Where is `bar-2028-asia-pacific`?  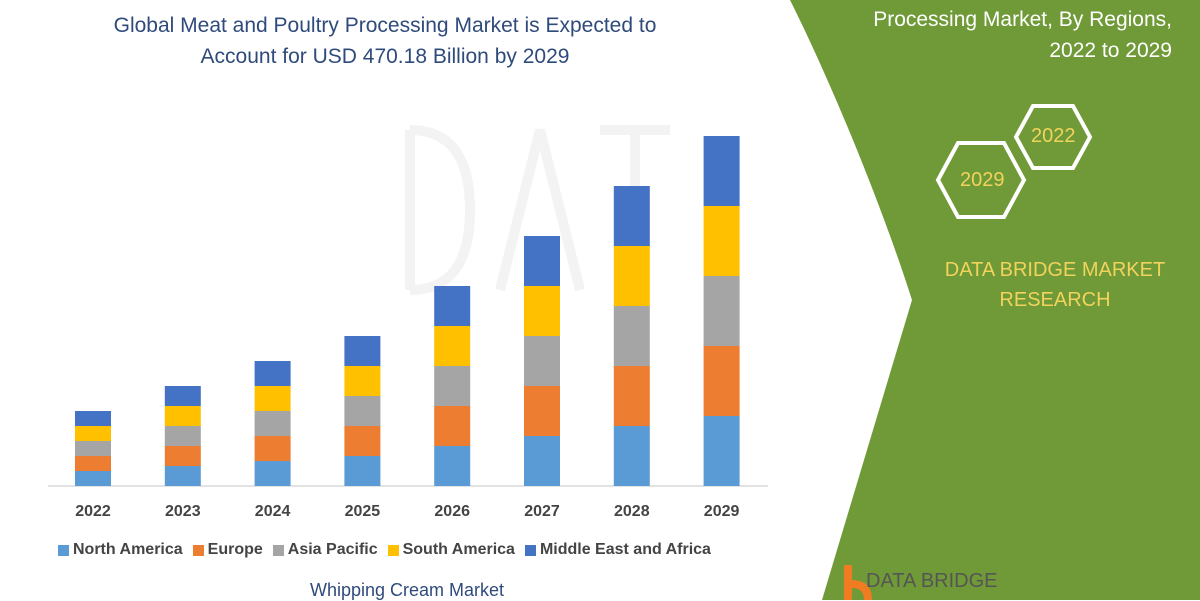
bar-2028-asia-pacific is located at coordinates (631, 336).